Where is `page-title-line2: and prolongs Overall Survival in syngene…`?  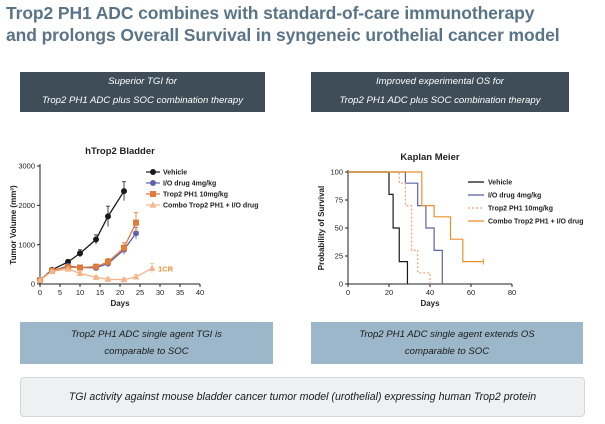
page-title-line2: and prolongs Overall Survival in syngene… is located at coordinates (283, 35).